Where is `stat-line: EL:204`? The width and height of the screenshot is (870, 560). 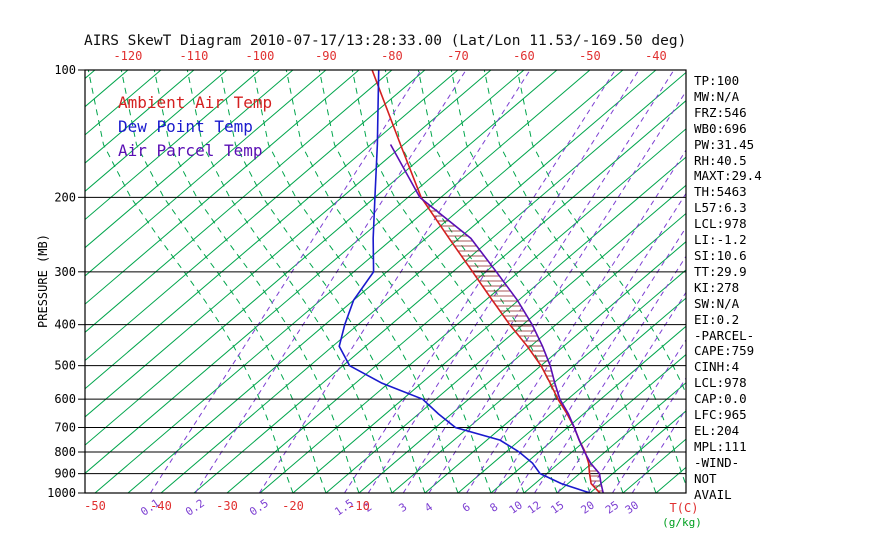
stat-line: EL:204 is located at coordinates (717, 430).